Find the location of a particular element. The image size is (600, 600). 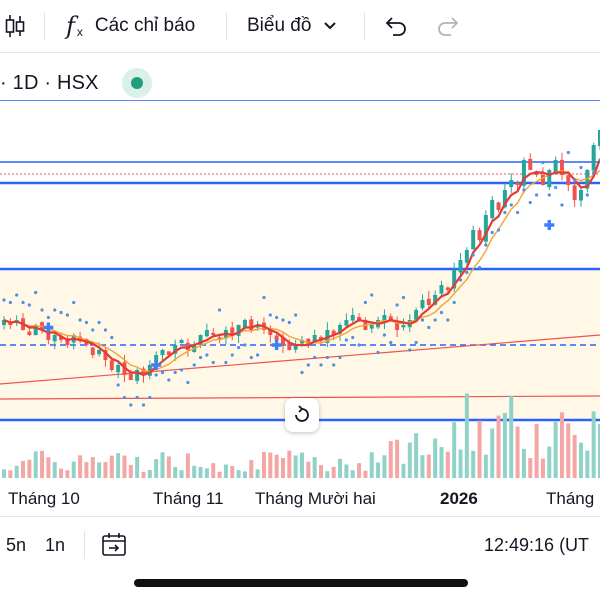

chart-type-dropdown: Biểu đồ is located at coordinates (293, 26).